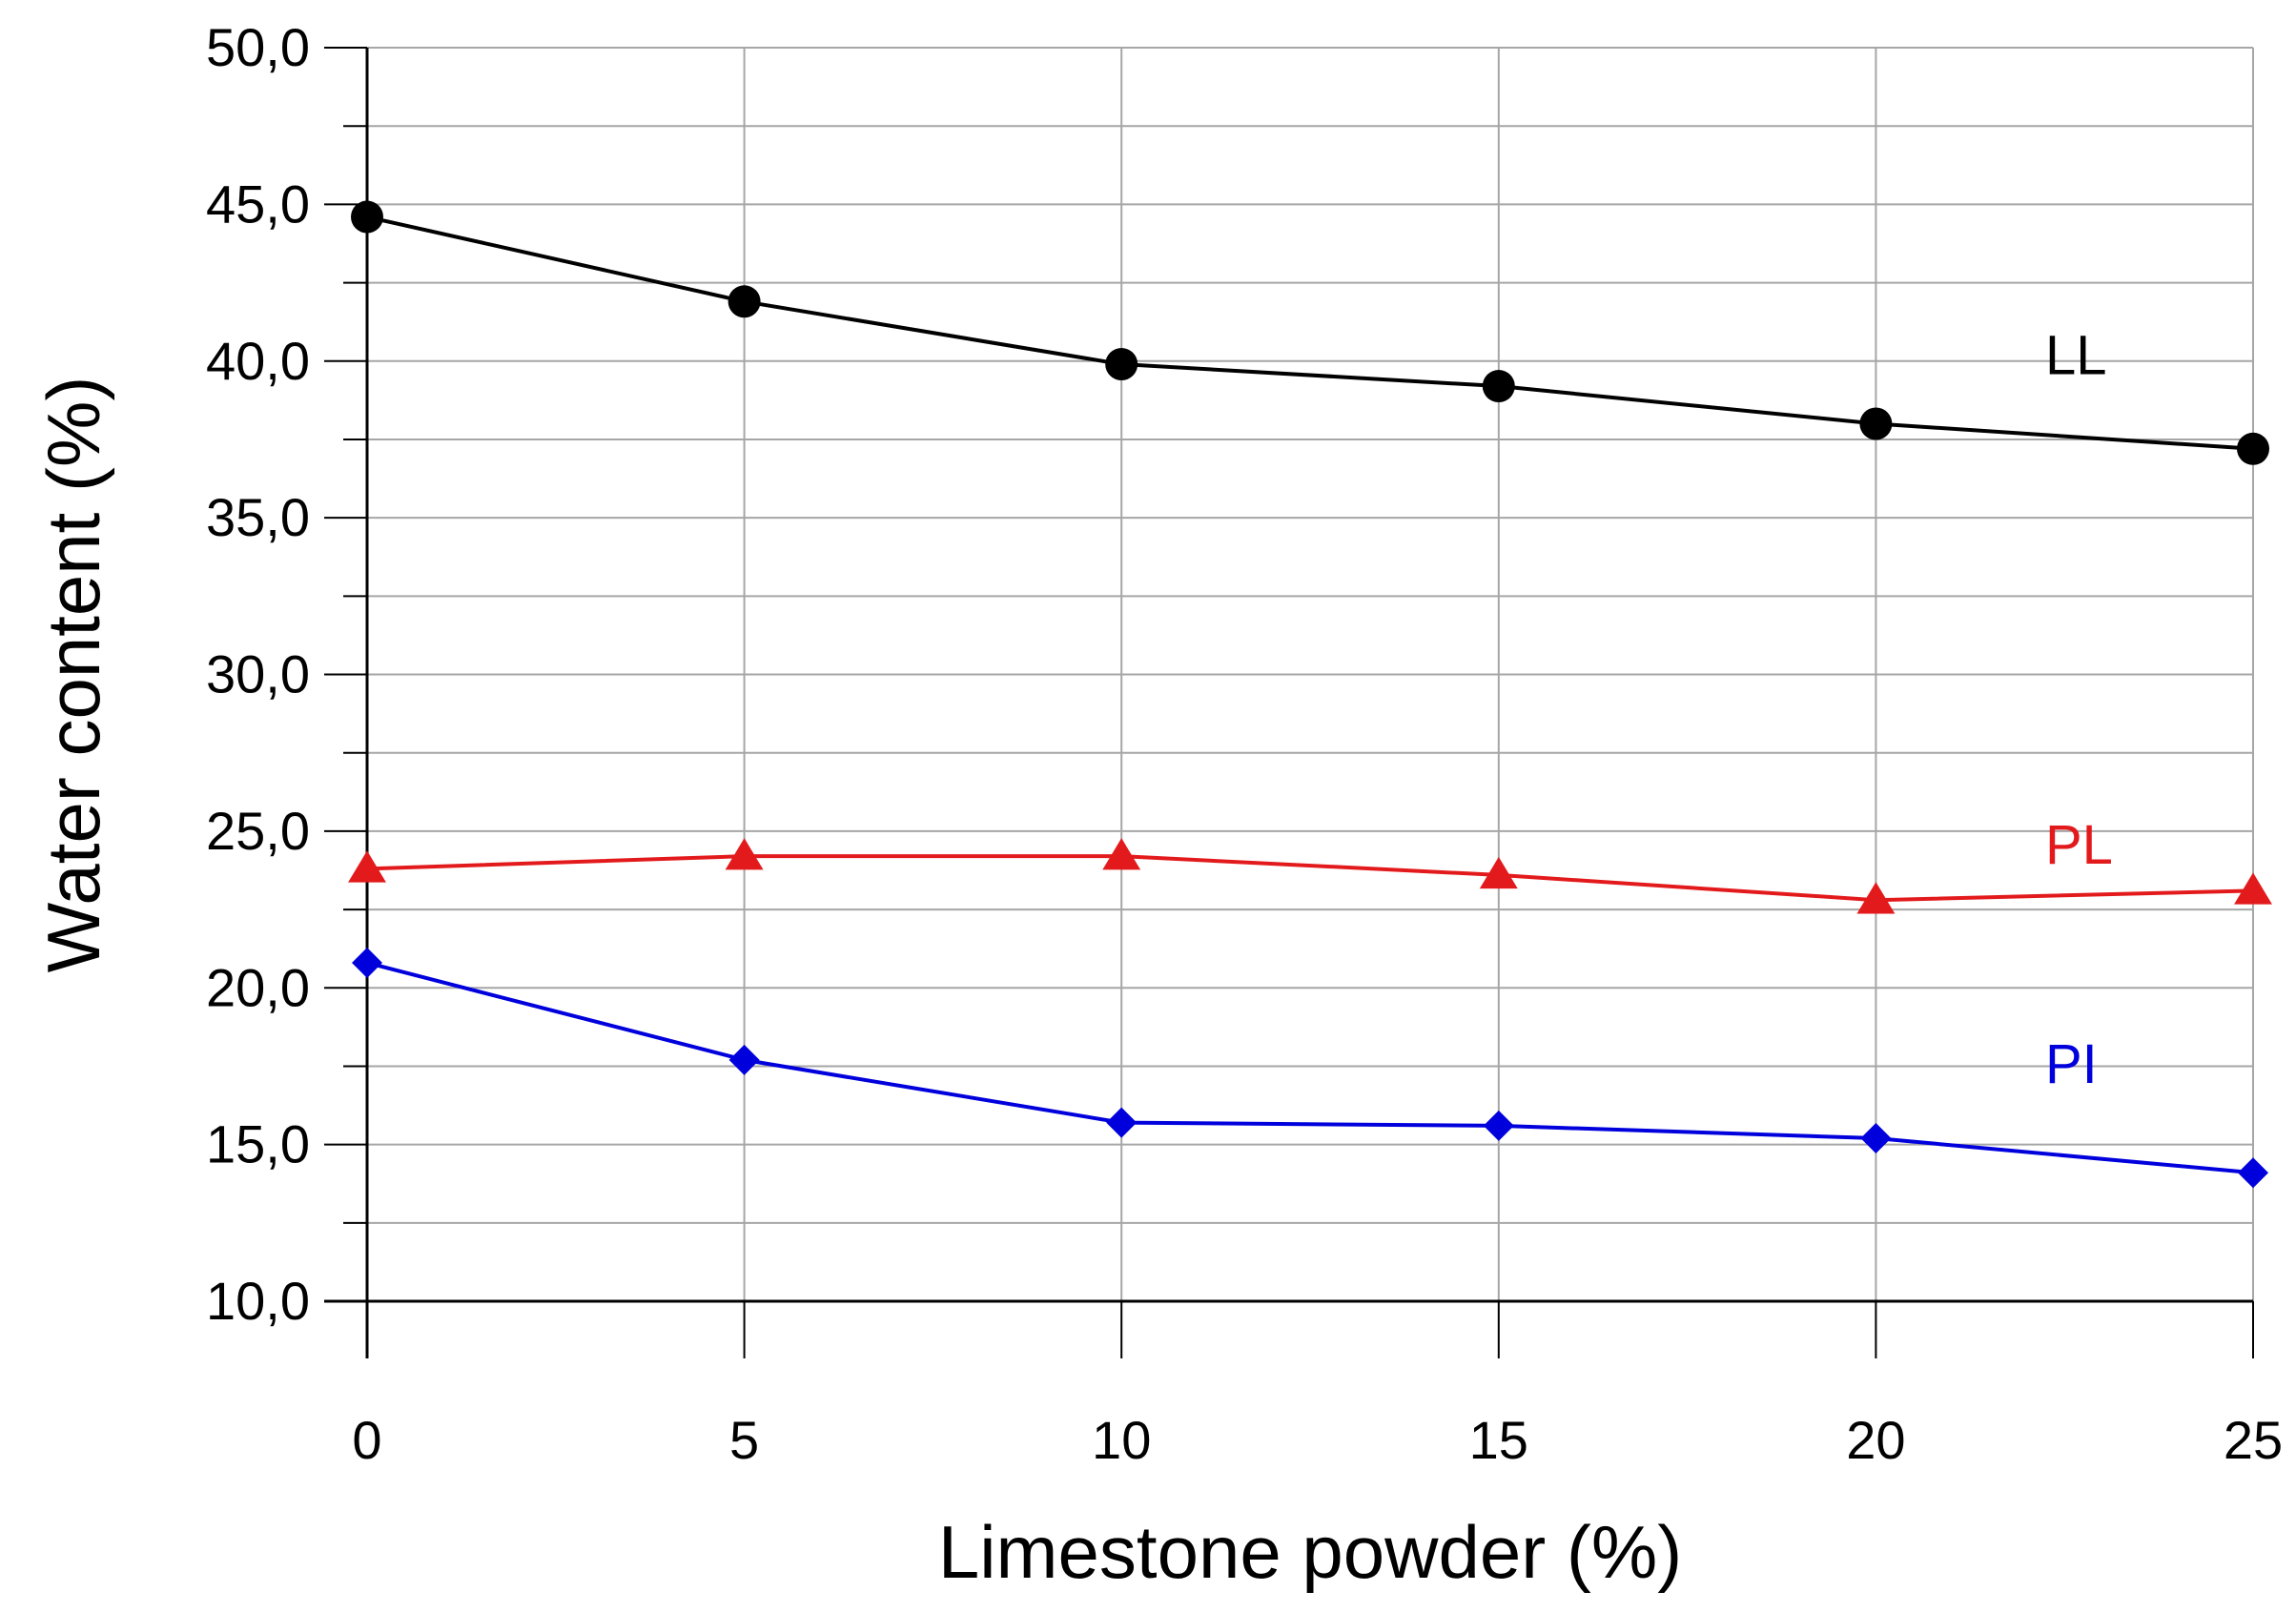 The width and height of the screenshot is (2296, 1612). What do you see at coordinates (258, 987) in the screenshot?
I see `y-tick-label: 20,0` at bounding box center [258, 987].